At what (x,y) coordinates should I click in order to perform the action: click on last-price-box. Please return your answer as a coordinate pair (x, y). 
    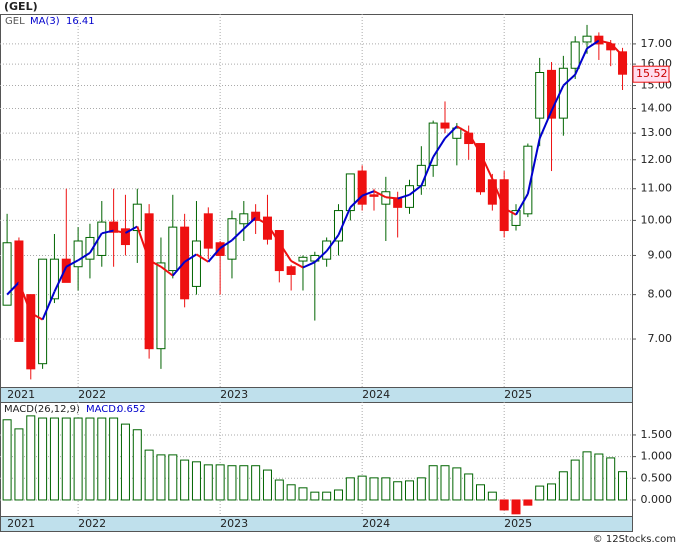
    Looking at the image, I should click on (651, 74).